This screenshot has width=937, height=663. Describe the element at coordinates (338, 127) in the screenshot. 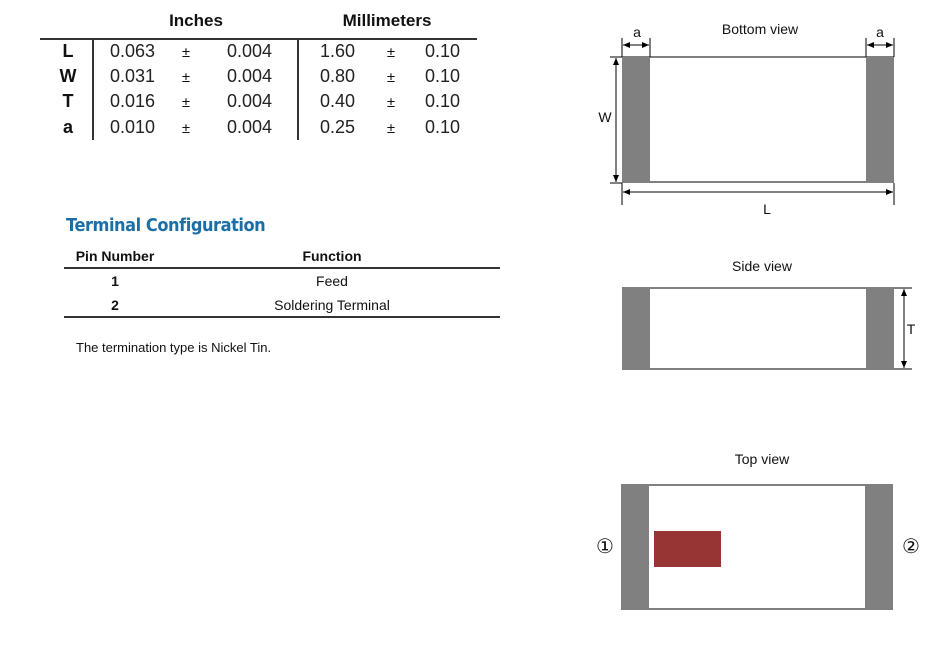

I see `mm-nominal: 0.25` at that location.